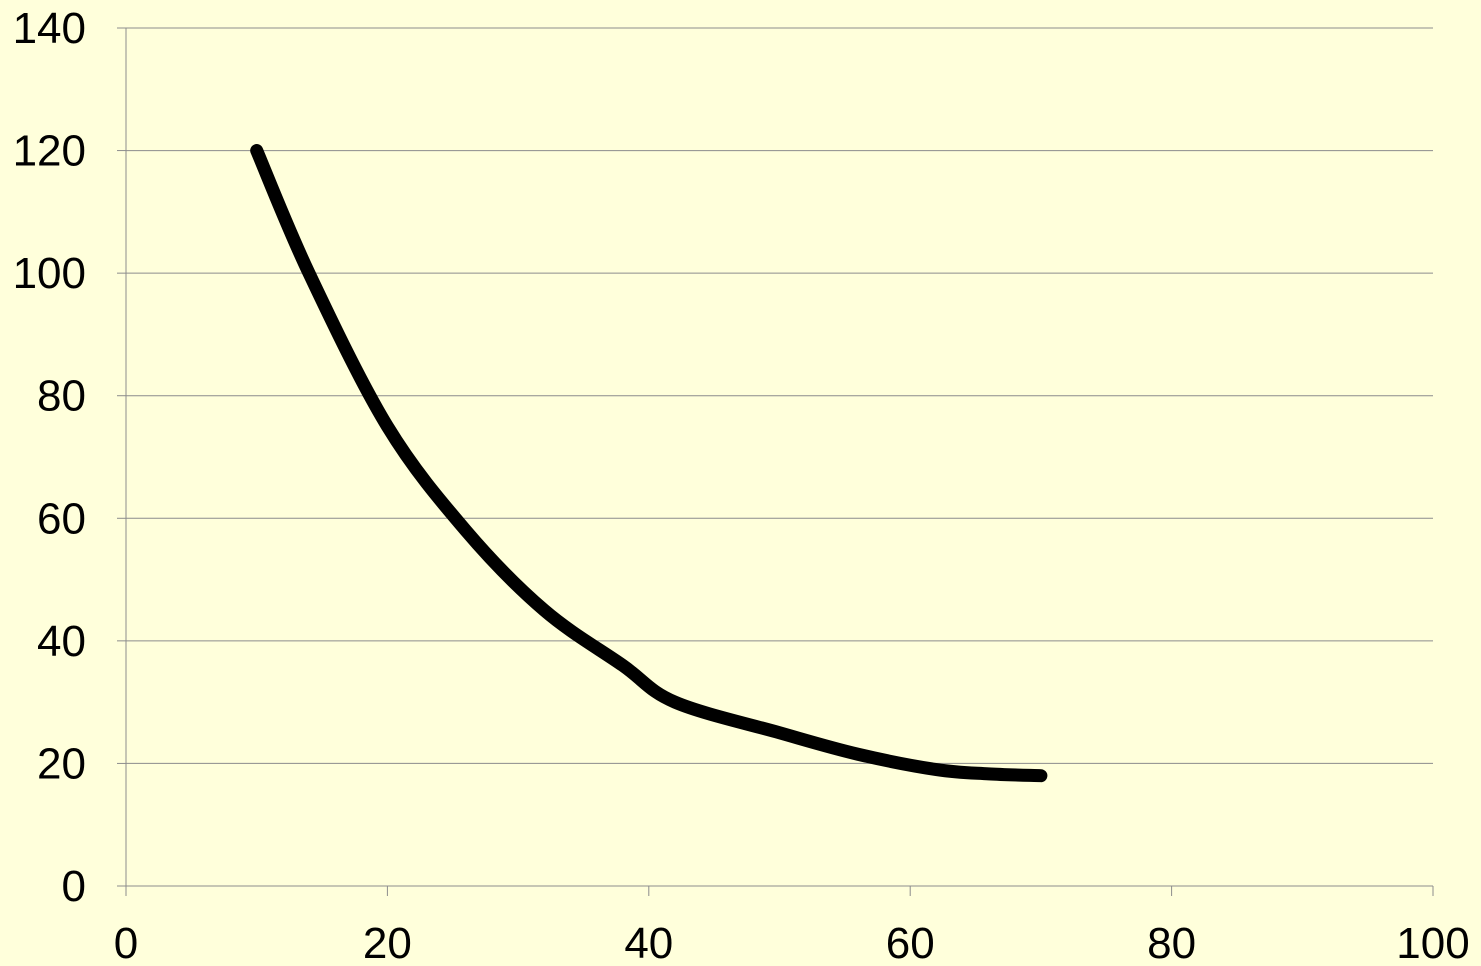  Describe the element at coordinates (61, 396) in the screenshot. I see `y-tick-label: 80` at that location.